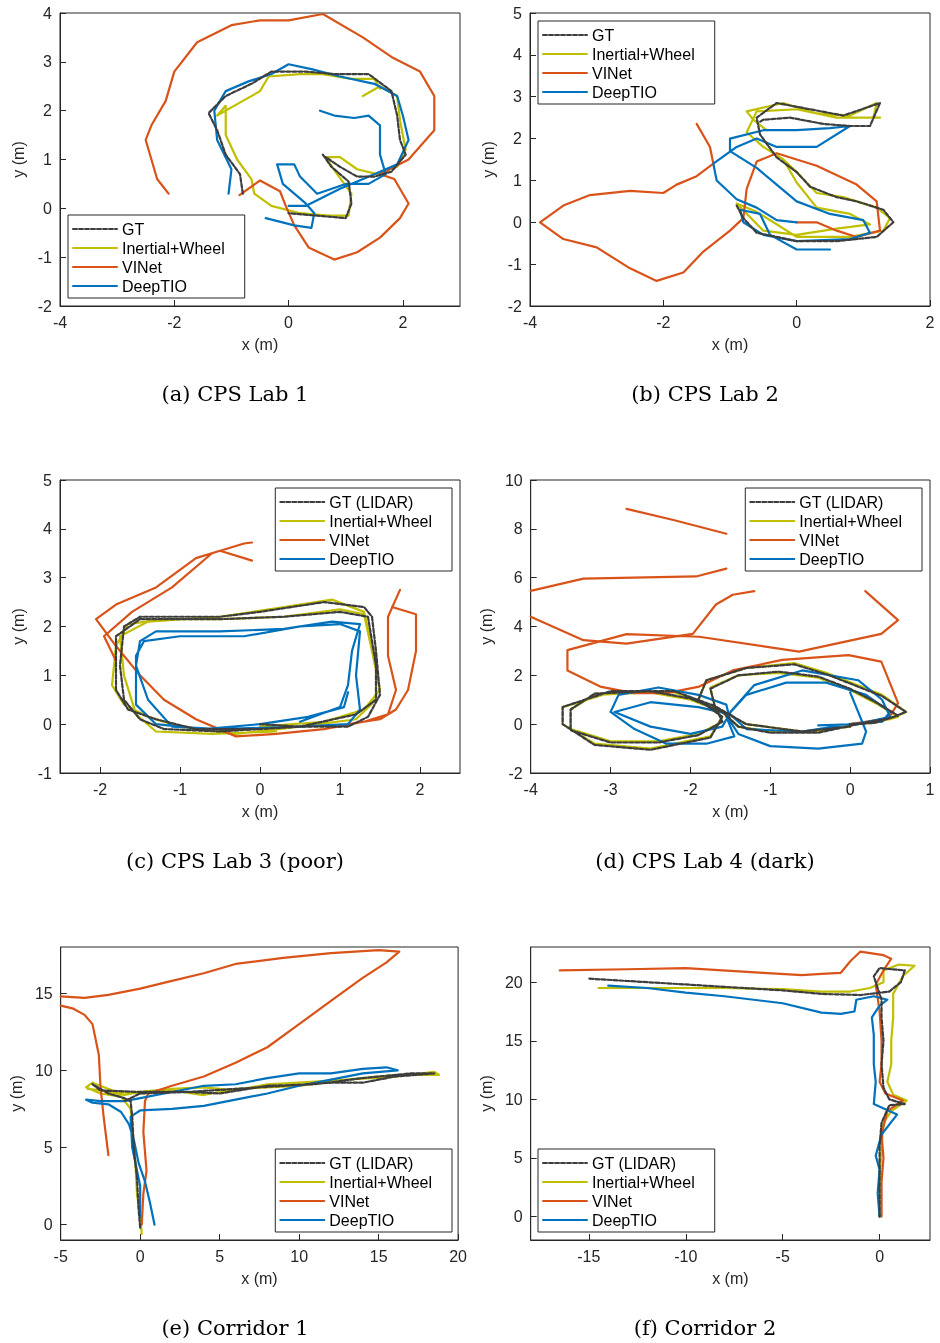  Describe the element at coordinates (589, 1256) in the screenshot. I see `x-tick-label: -15` at that location.